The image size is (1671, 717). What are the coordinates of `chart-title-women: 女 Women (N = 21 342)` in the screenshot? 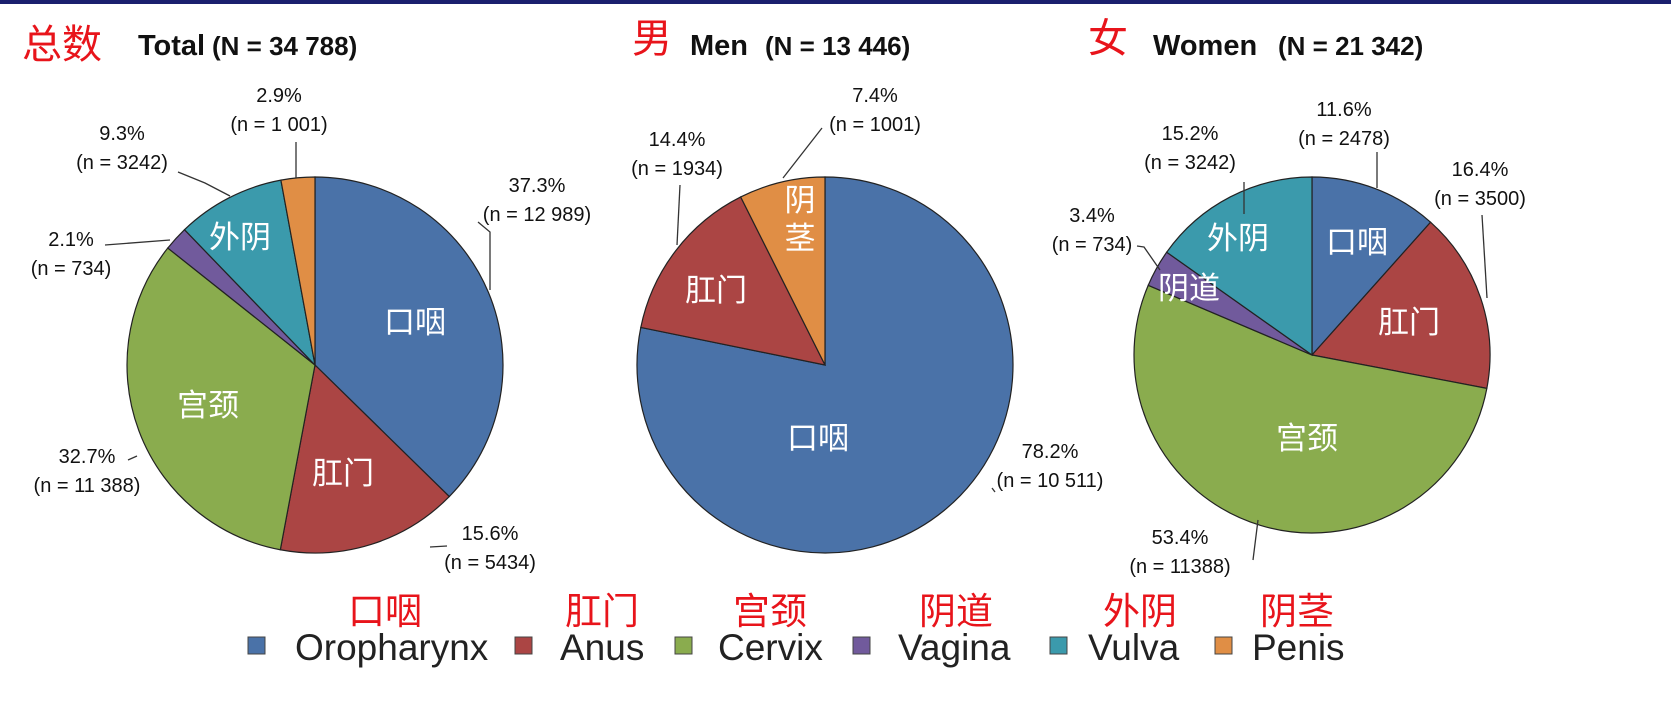 It's located at (1255, 39).